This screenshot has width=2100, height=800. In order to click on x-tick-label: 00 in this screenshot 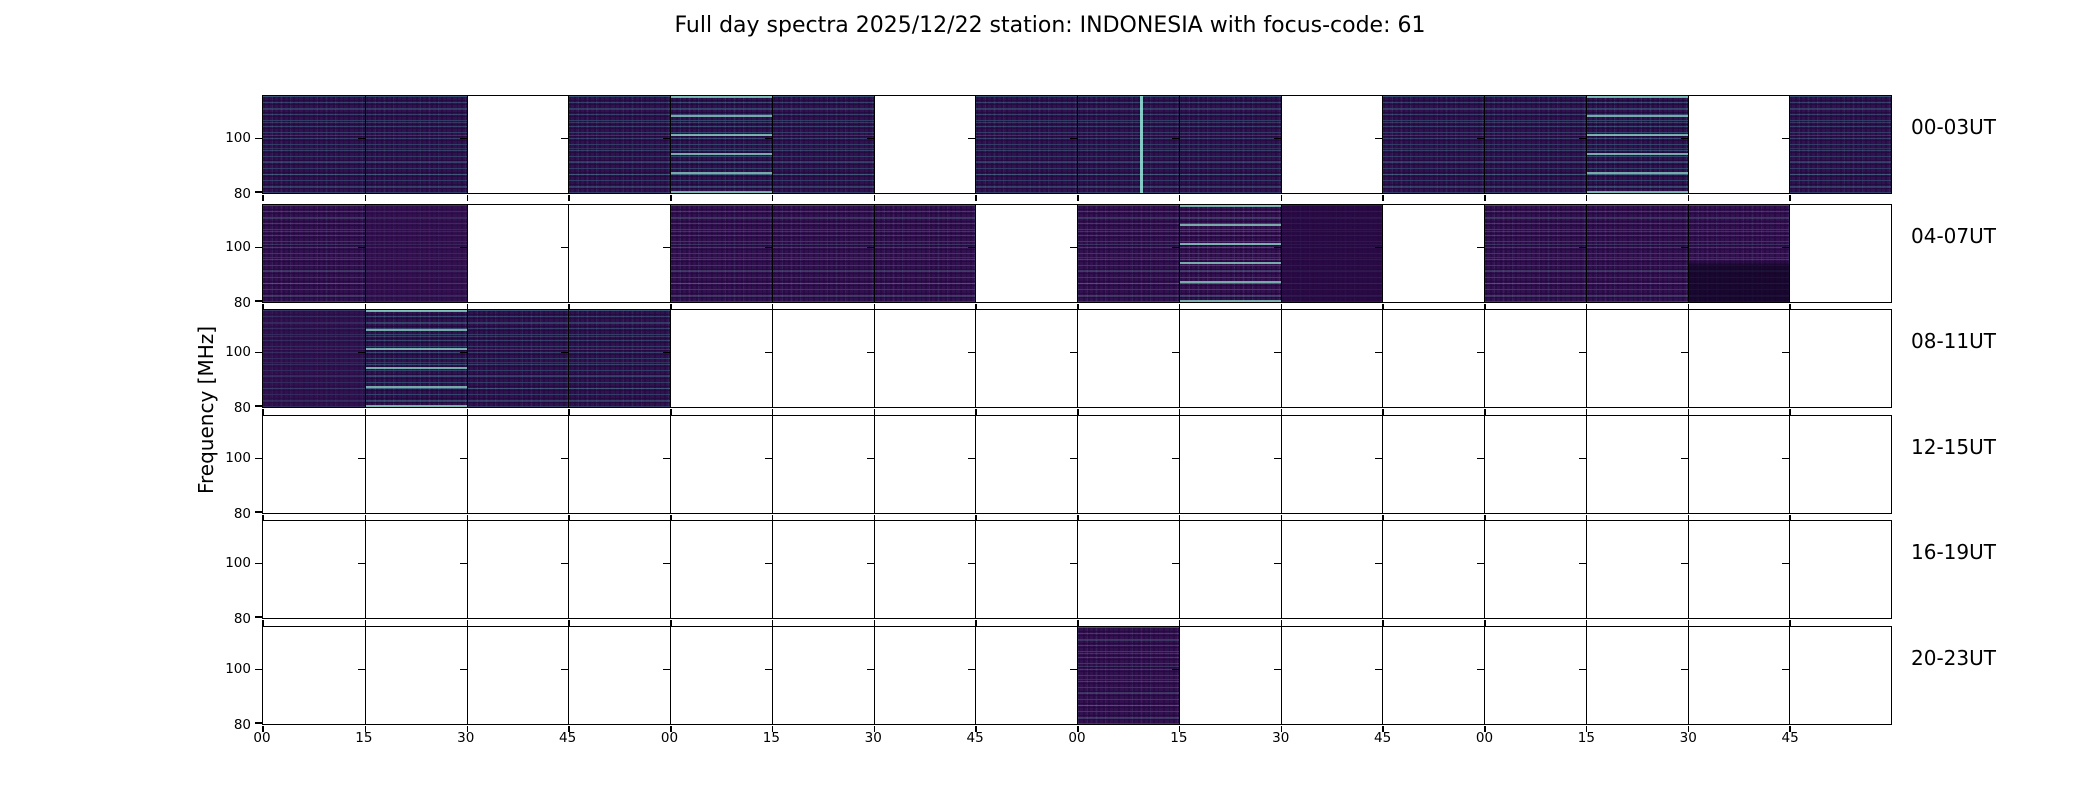, I will do `click(262, 738)`.